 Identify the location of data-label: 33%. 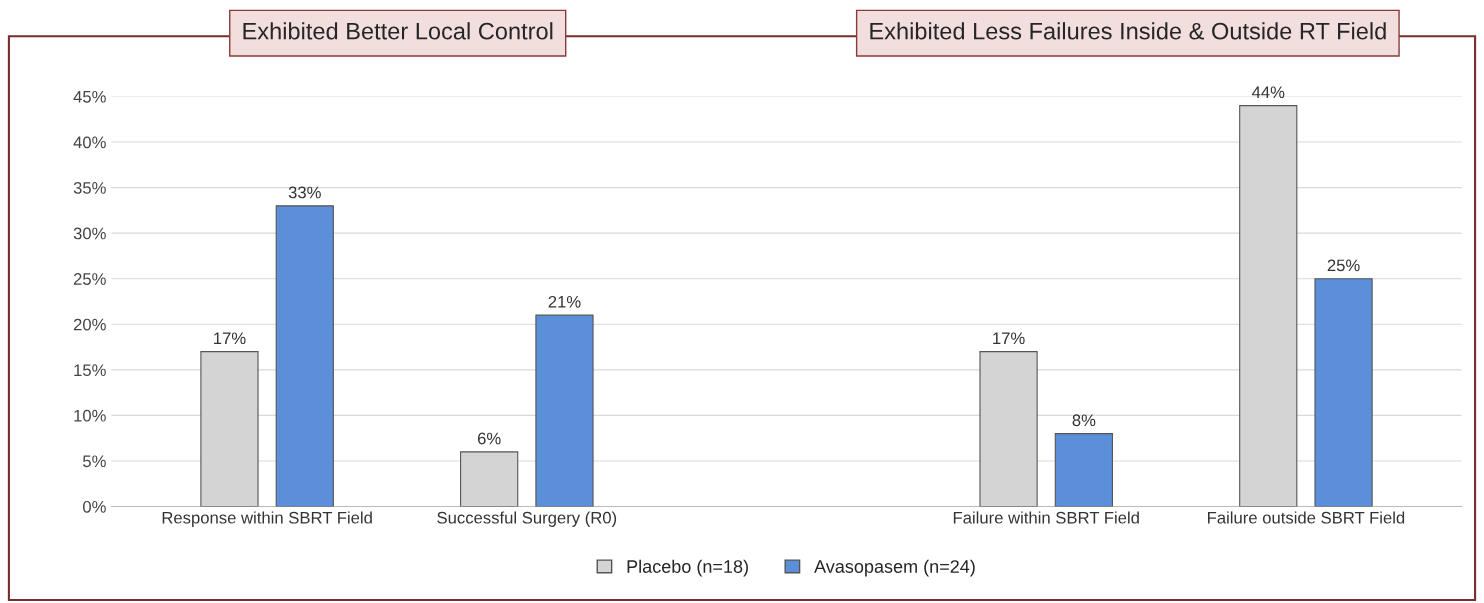
(304, 192).